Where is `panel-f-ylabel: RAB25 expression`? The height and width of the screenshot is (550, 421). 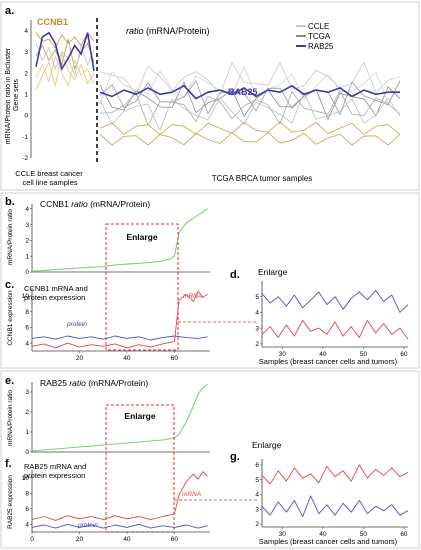
panel-f-ylabel: RAB25 expression is located at coordinates (10, 502).